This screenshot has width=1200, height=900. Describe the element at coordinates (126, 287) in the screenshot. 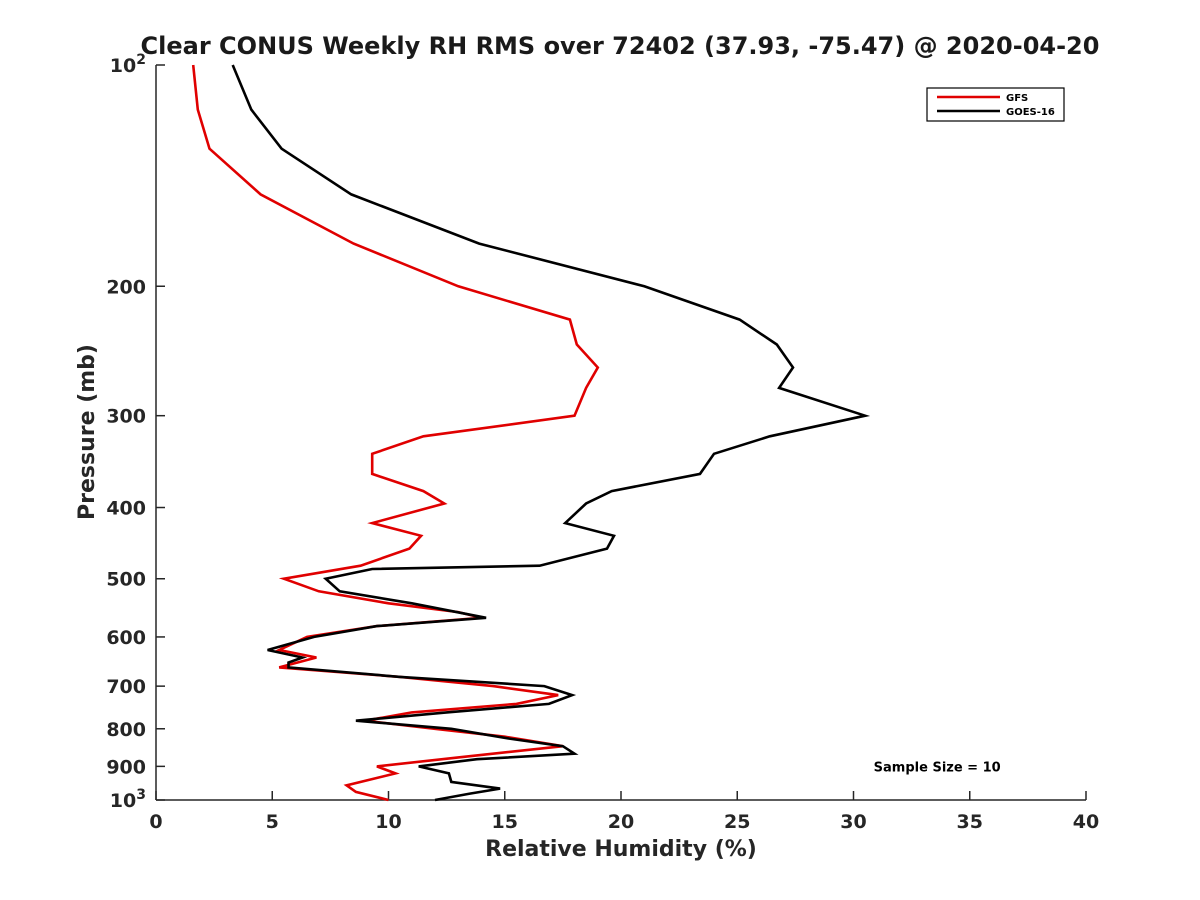

I see `y-tick-label: 200` at that location.